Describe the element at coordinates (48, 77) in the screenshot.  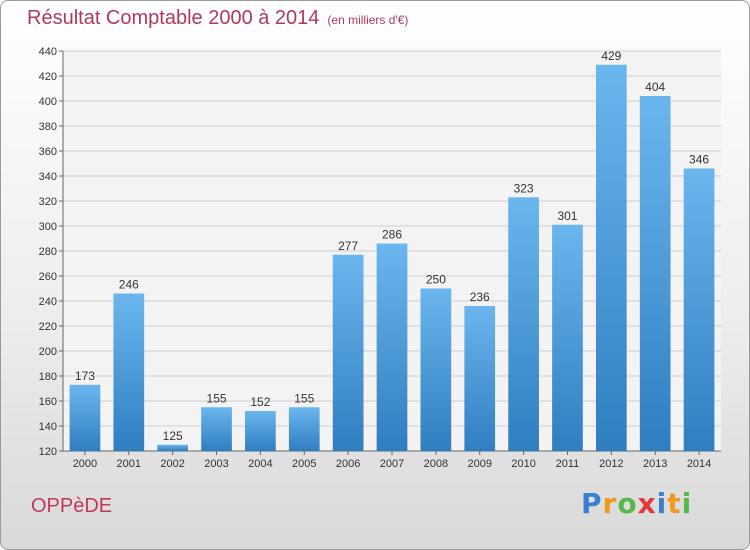
I see `y-tick-label: 420` at that location.